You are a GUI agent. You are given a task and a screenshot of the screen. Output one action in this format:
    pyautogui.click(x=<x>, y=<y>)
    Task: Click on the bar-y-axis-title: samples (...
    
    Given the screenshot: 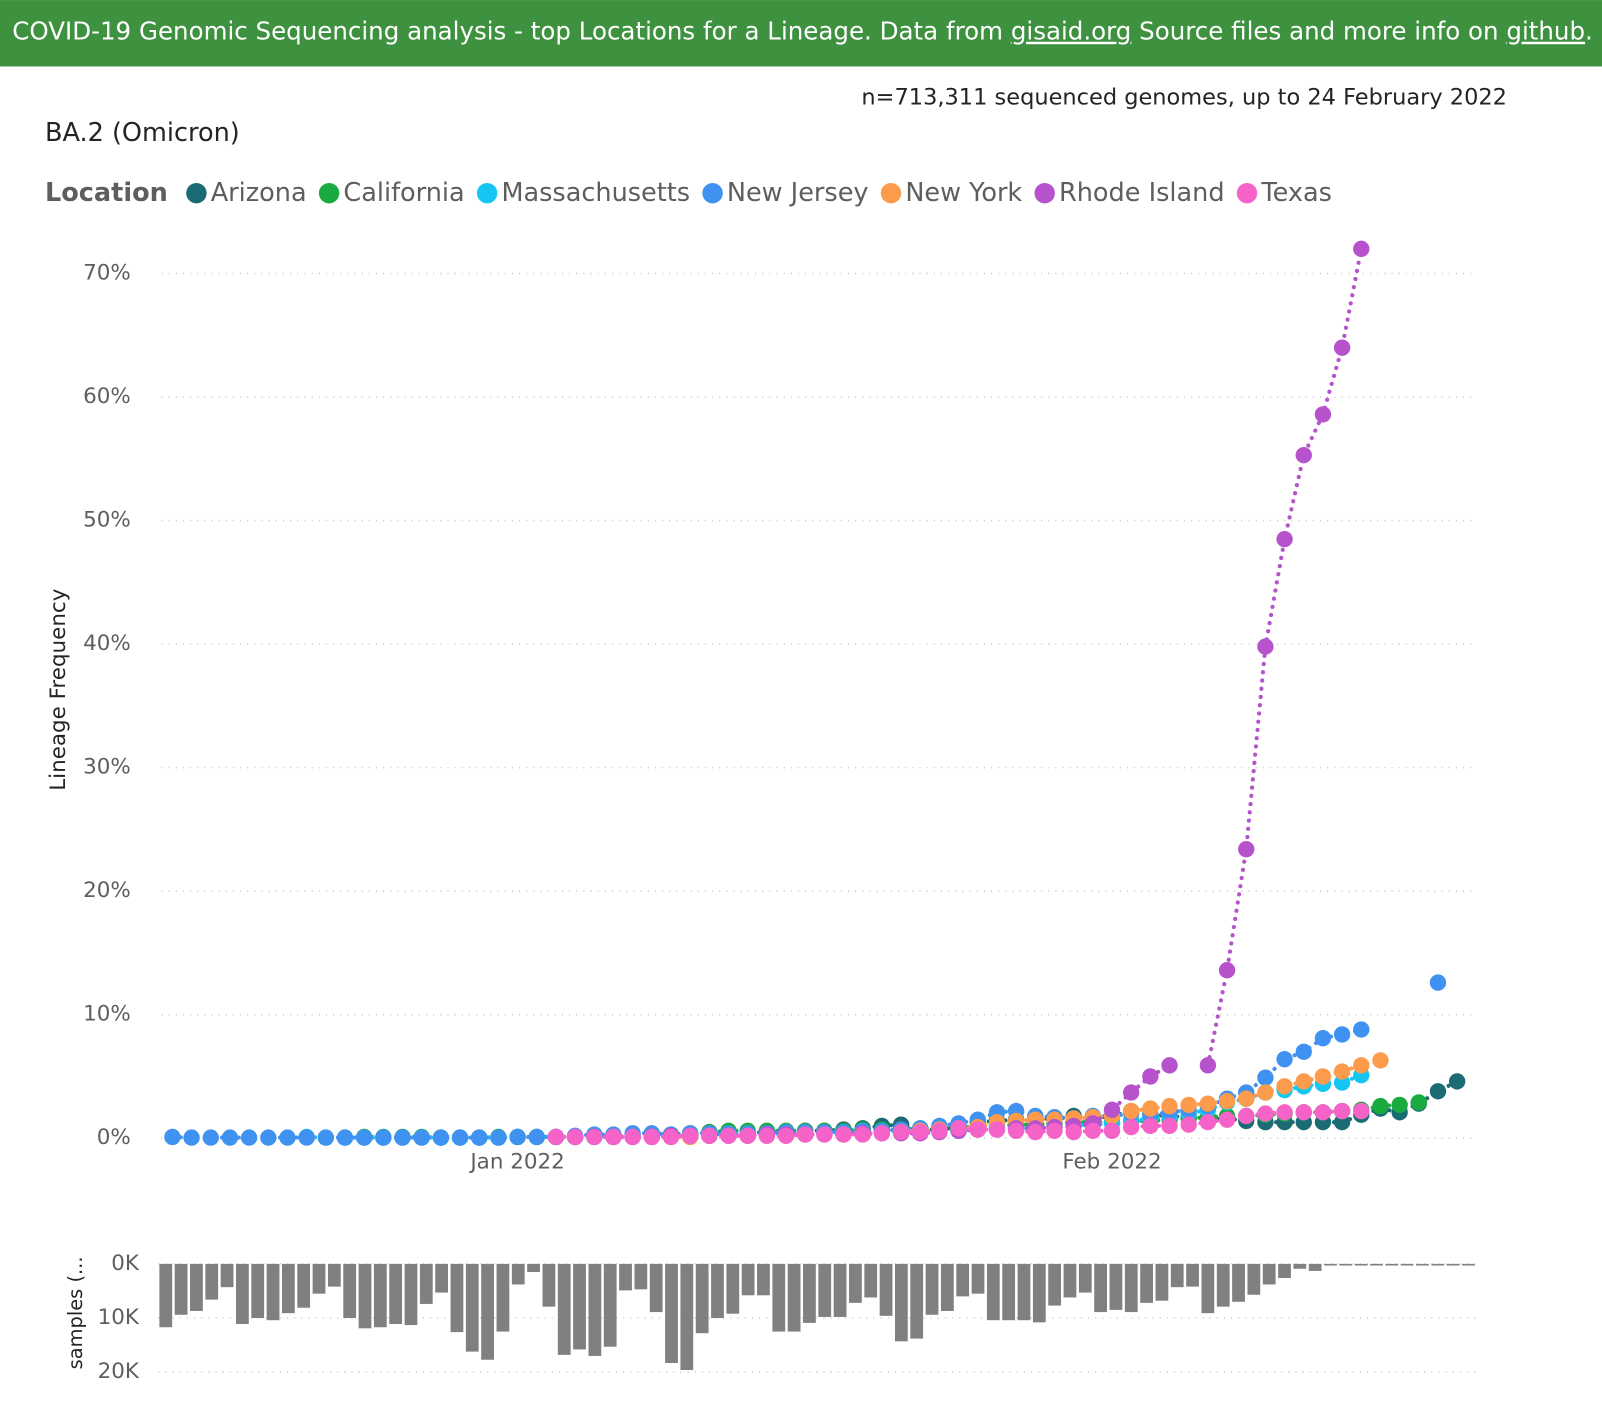 What is the action you would take?
    pyautogui.click(x=75, y=1312)
    